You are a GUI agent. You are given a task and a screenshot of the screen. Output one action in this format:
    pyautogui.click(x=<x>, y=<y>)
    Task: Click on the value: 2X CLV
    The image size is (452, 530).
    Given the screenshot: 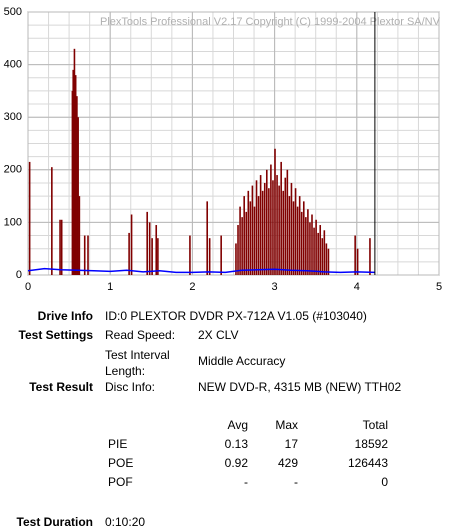 What is the action you would take?
    pyautogui.click(x=218, y=335)
    